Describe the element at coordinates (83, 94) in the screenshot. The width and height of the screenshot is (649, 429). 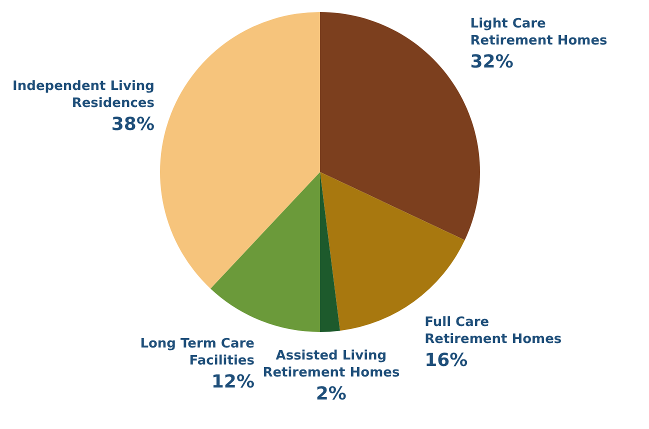
I see `slice-label: Independent Living Residences` at that location.